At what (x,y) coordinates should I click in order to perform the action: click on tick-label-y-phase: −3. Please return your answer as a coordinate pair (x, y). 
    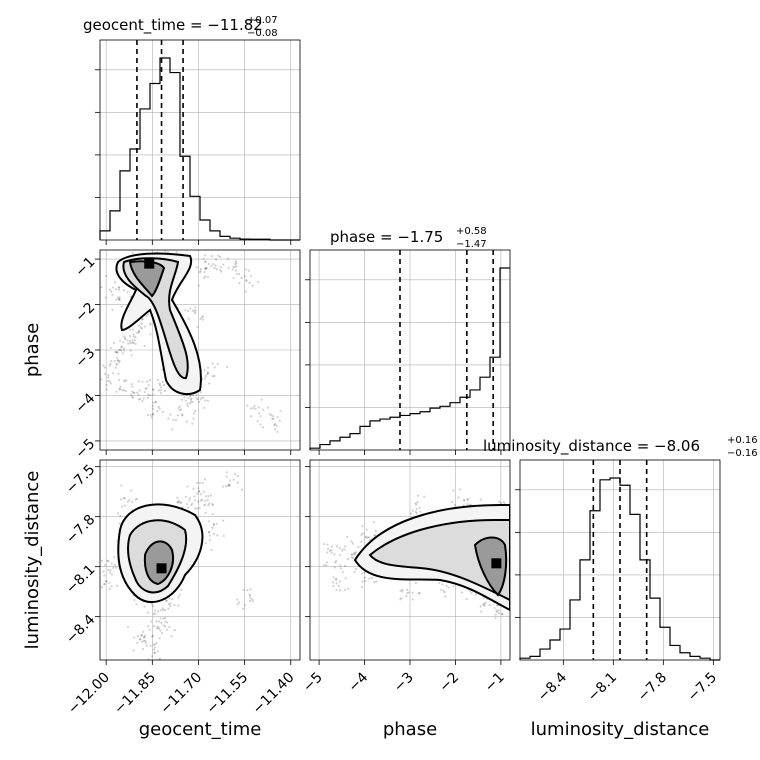
    Looking at the image, I should click on (85, 358).